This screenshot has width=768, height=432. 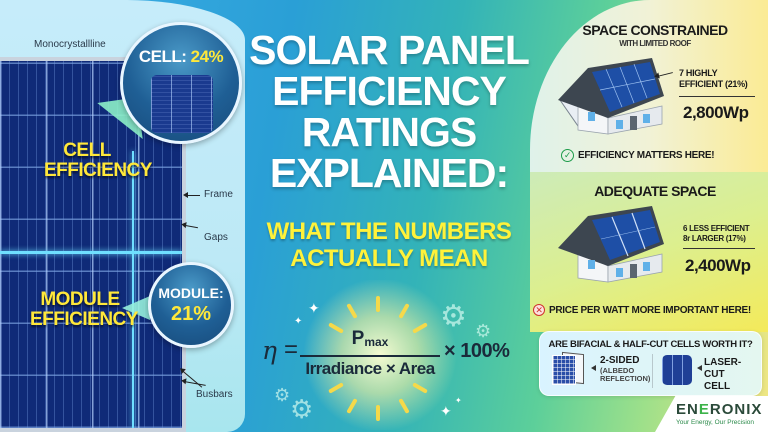 What do you see at coordinates (719, 409) in the screenshot?
I see `brand-logo: ENERONIX` at bounding box center [719, 409].